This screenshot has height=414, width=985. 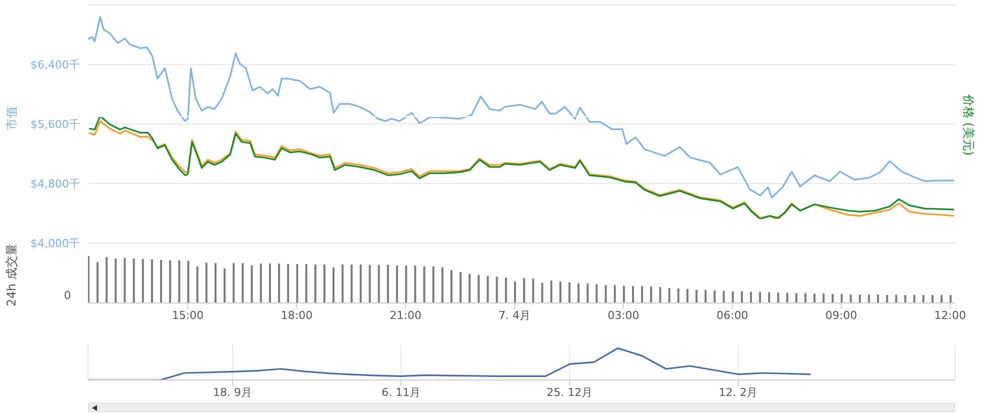 What do you see at coordinates (55, 124) in the screenshot?
I see `y-tick-label: $5,600千` at bounding box center [55, 124].